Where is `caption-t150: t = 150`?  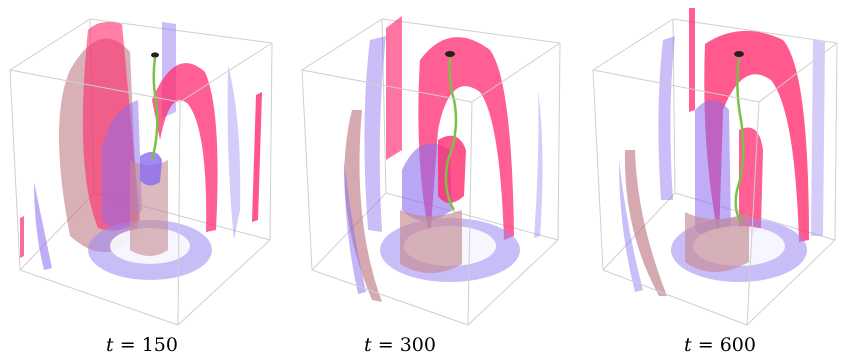
caption-t150: t = 150 is located at coordinates (142, 345).